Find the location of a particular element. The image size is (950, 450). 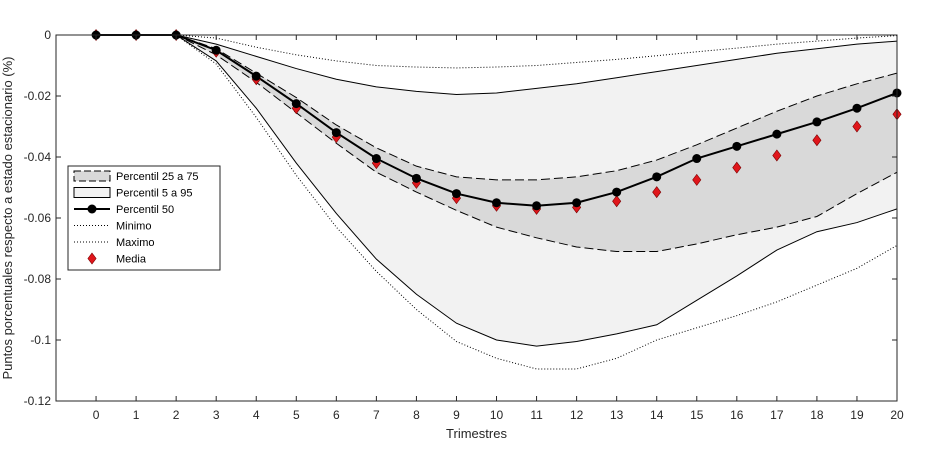

legend-box is located at coordinates (144, 218).